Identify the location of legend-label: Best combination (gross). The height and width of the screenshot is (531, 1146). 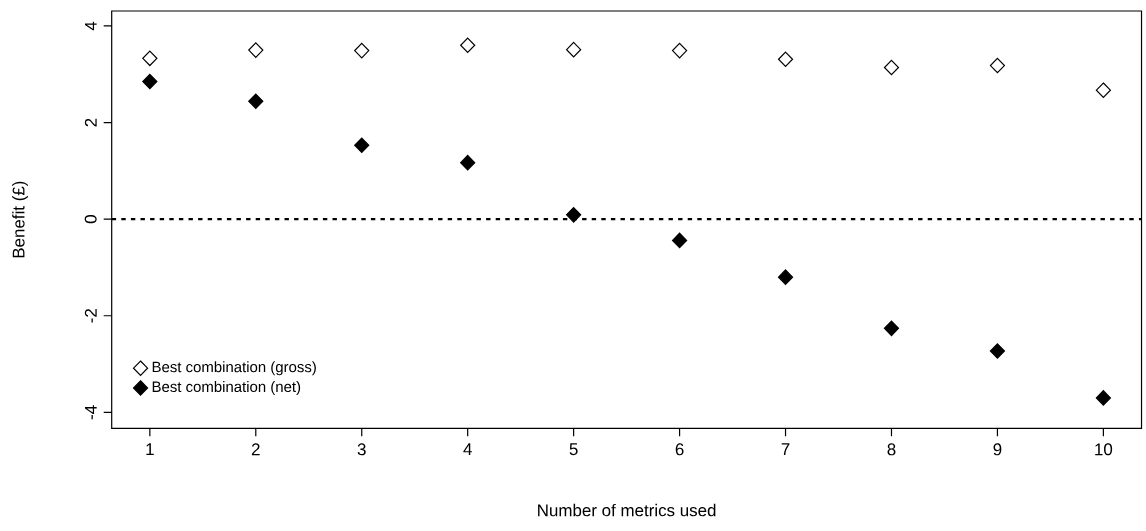
(234, 368).